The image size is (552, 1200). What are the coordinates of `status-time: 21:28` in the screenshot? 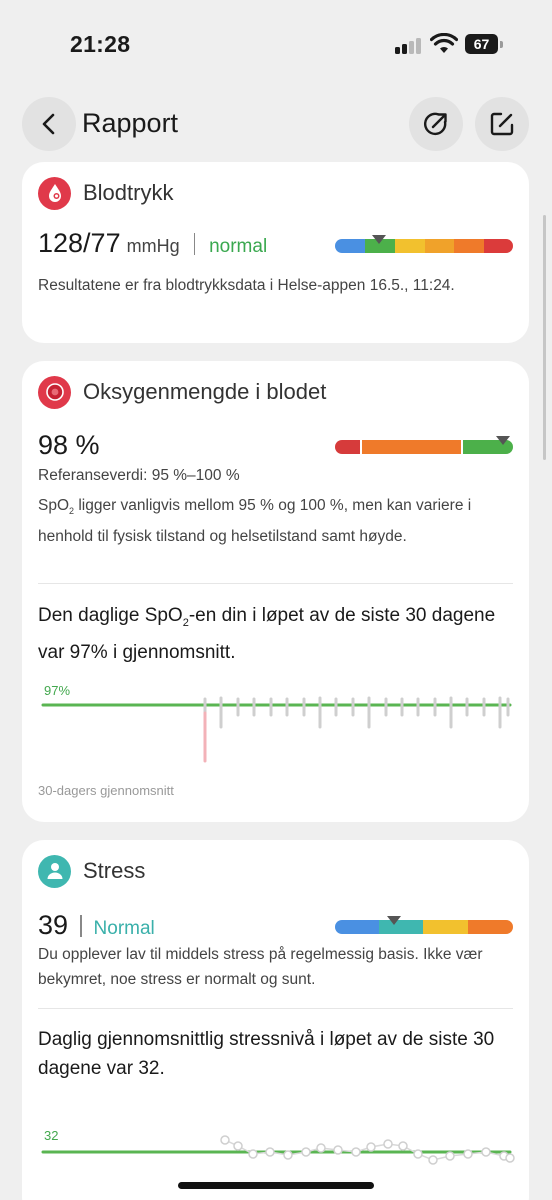 It's located at (100, 44).